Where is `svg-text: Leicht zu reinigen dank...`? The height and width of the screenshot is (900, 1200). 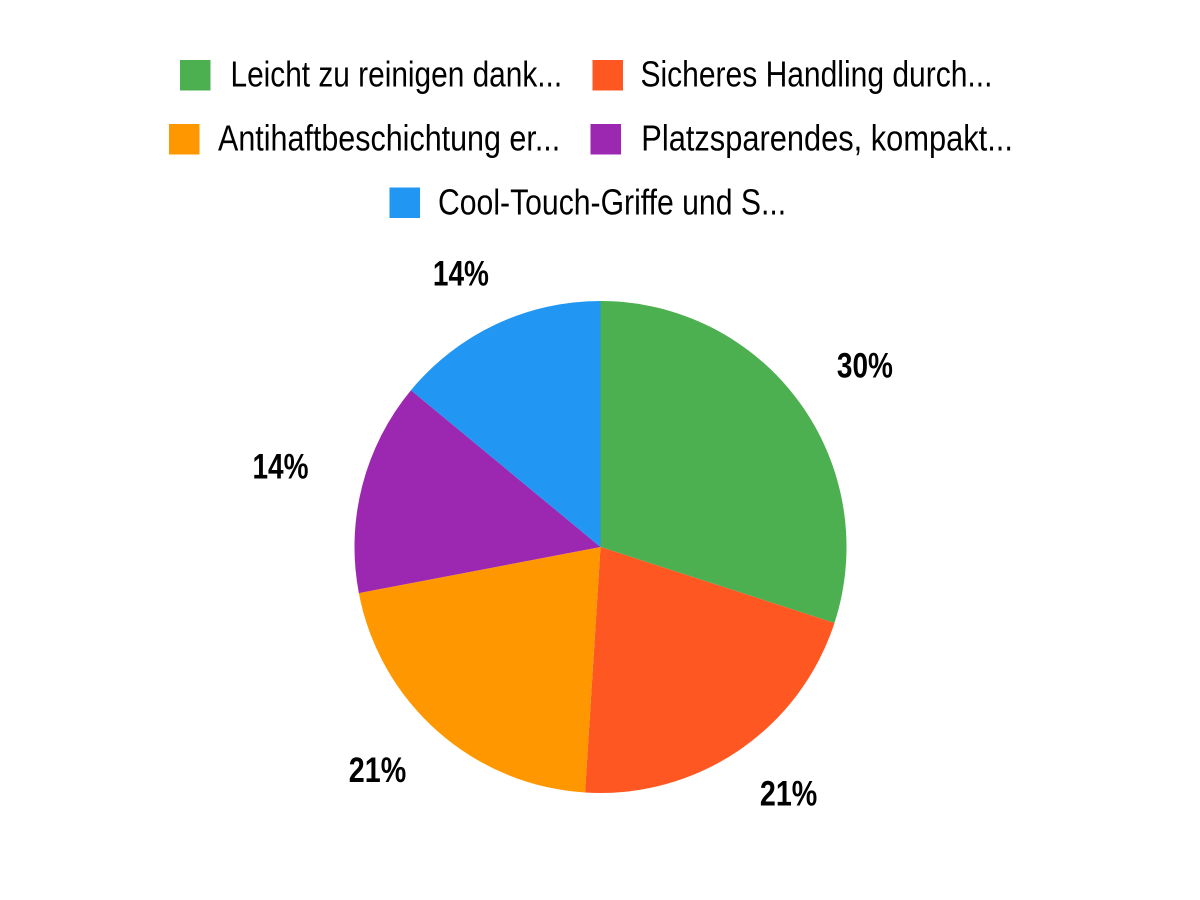 svg-text: Leicht zu reinigen dank... is located at coordinates (397, 75).